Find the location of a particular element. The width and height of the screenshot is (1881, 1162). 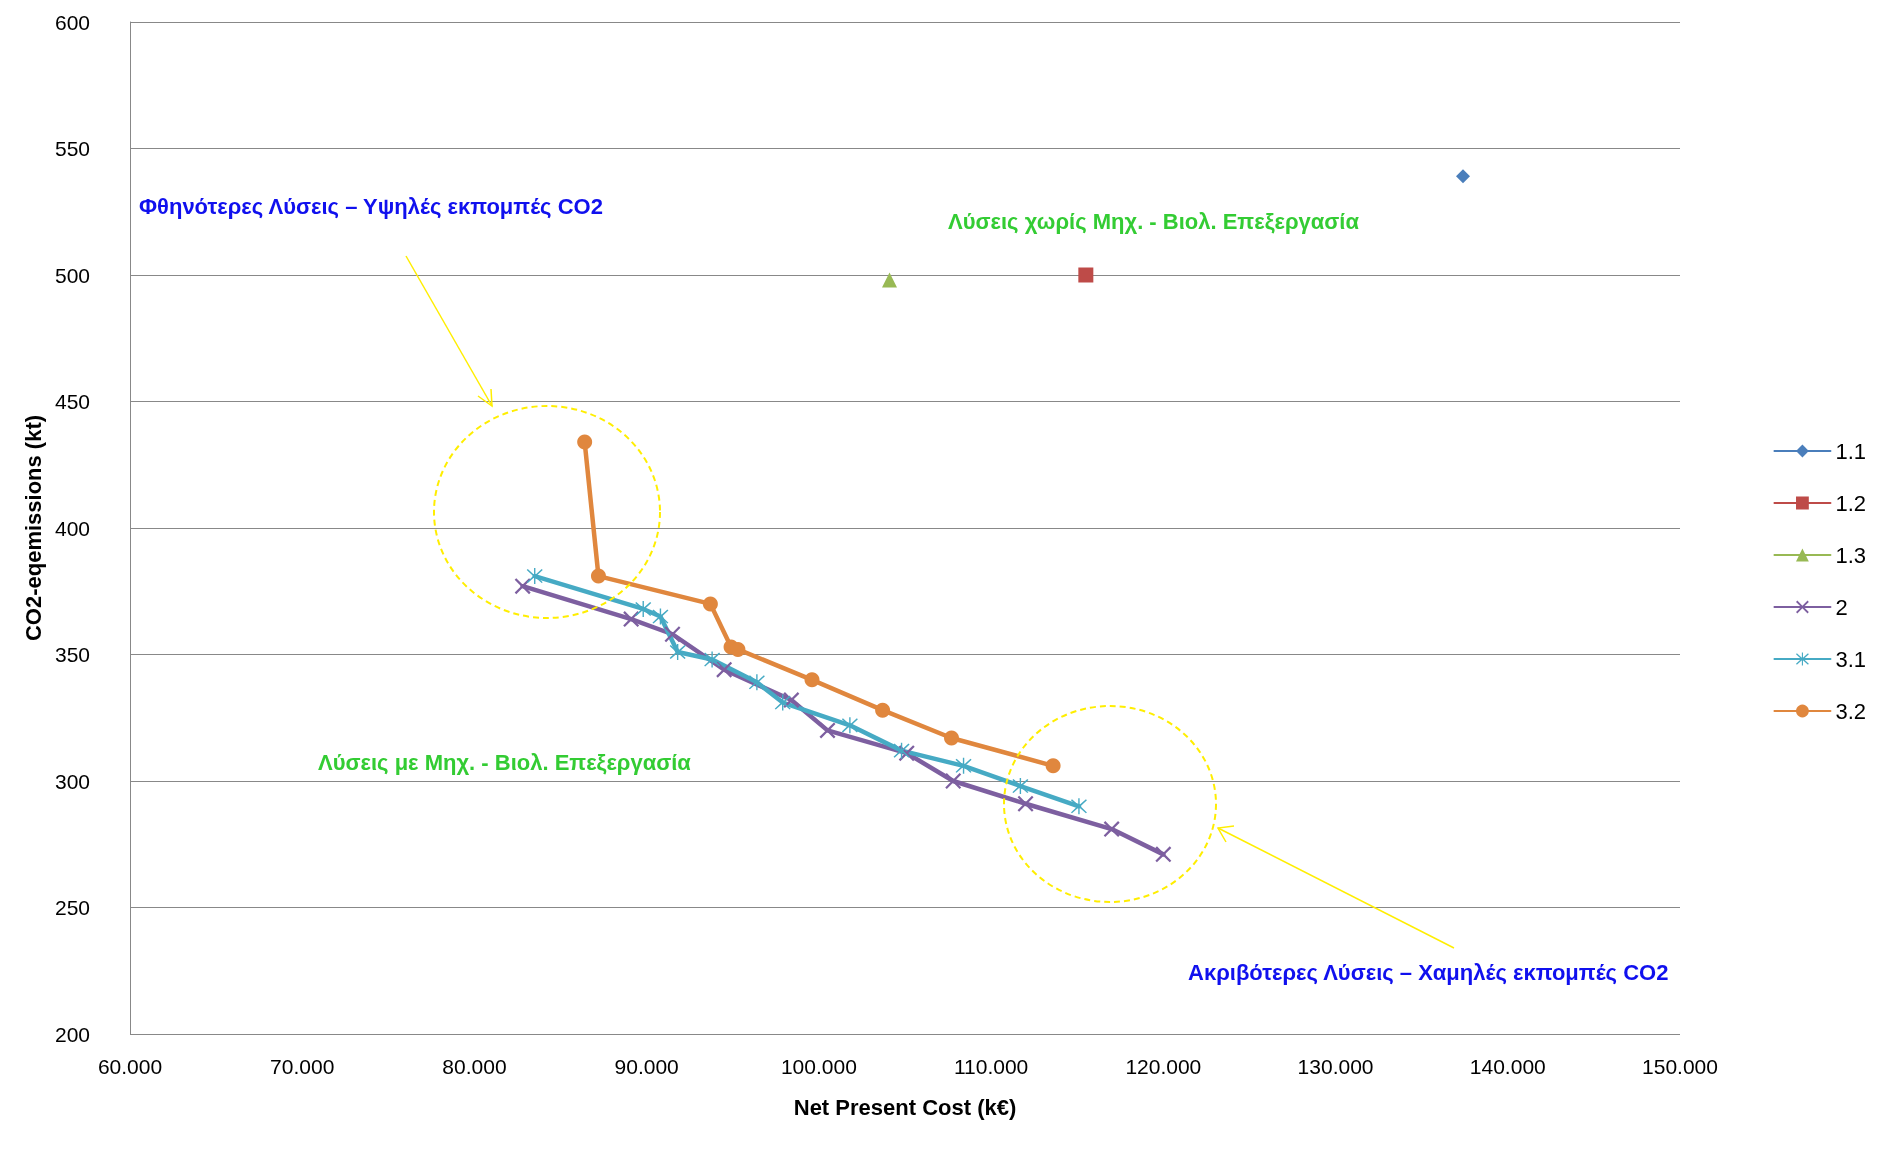

legend-label: 3.1 is located at coordinates (1851, 659).